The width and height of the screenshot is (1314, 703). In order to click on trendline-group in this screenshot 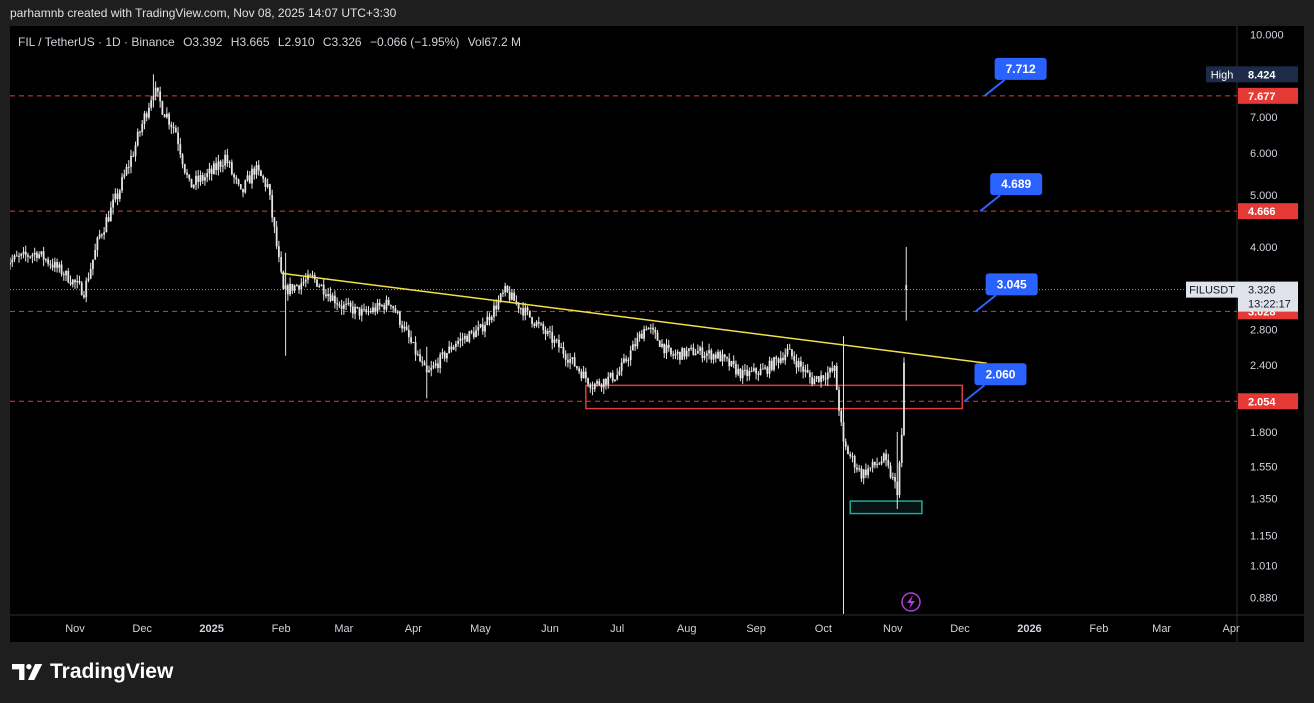, I will do `click(634, 318)`.